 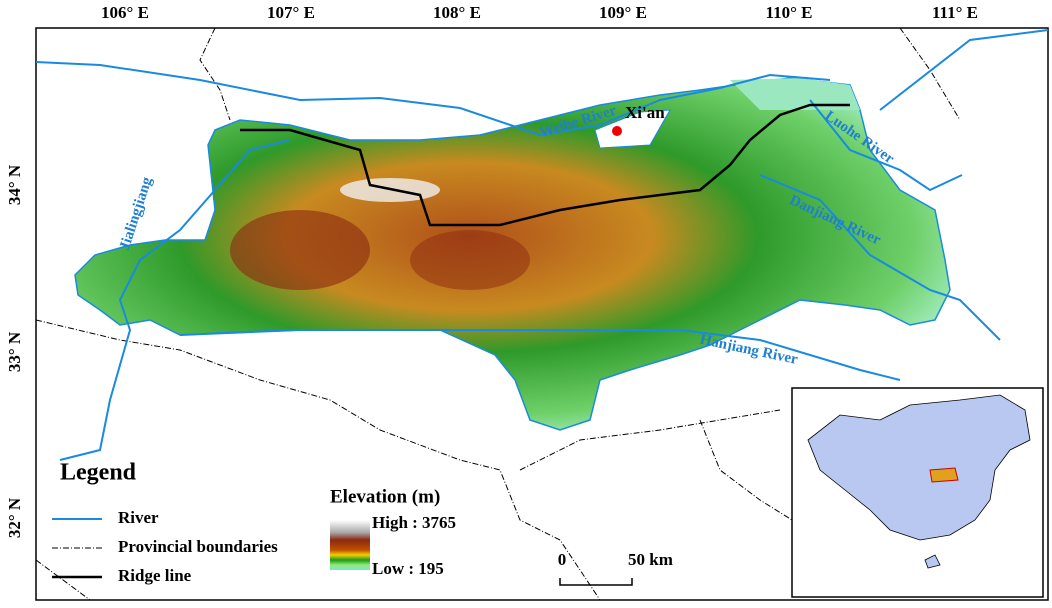 I want to click on study-area-highlight, so click(x=944, y=475).